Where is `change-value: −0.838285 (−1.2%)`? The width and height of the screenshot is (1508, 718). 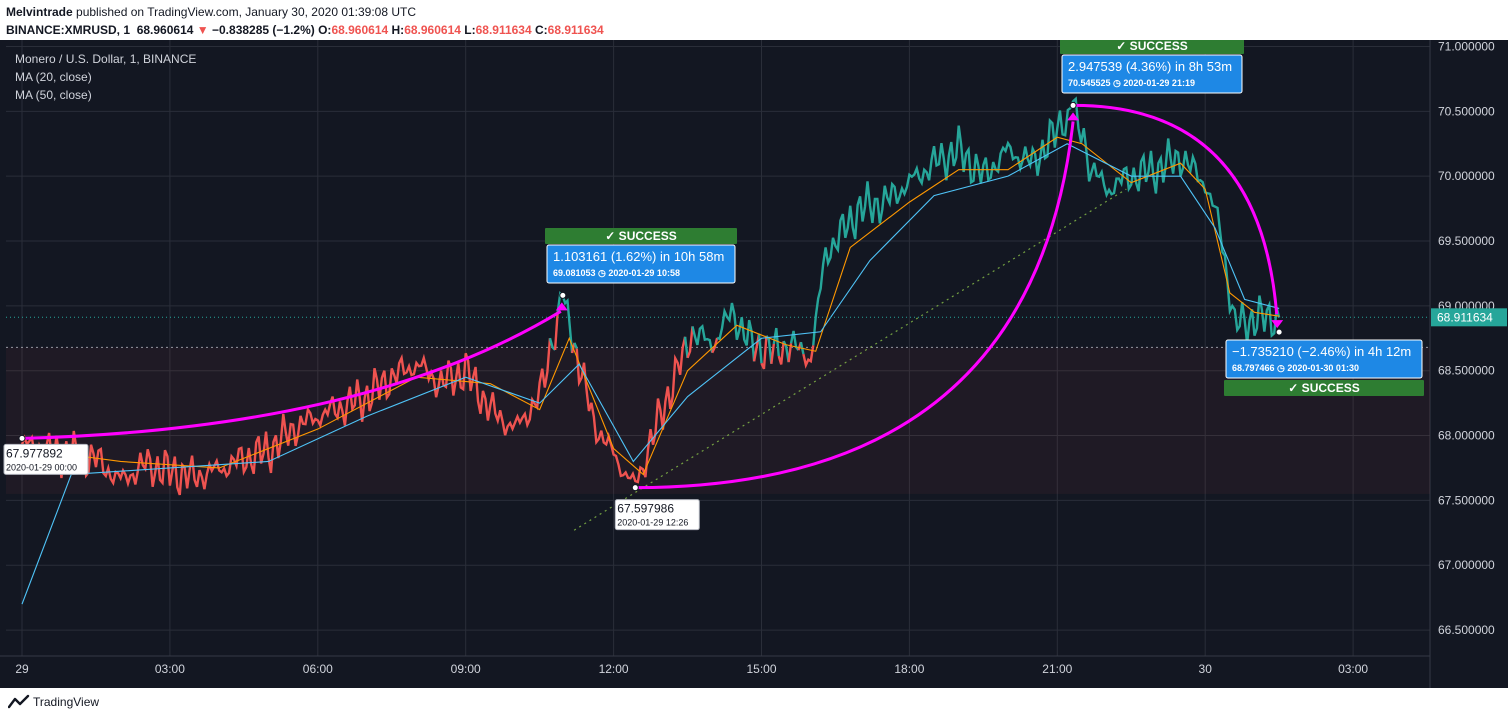
change-value: −0.838285 (−1.2%) is located at coordinates (263, 30).